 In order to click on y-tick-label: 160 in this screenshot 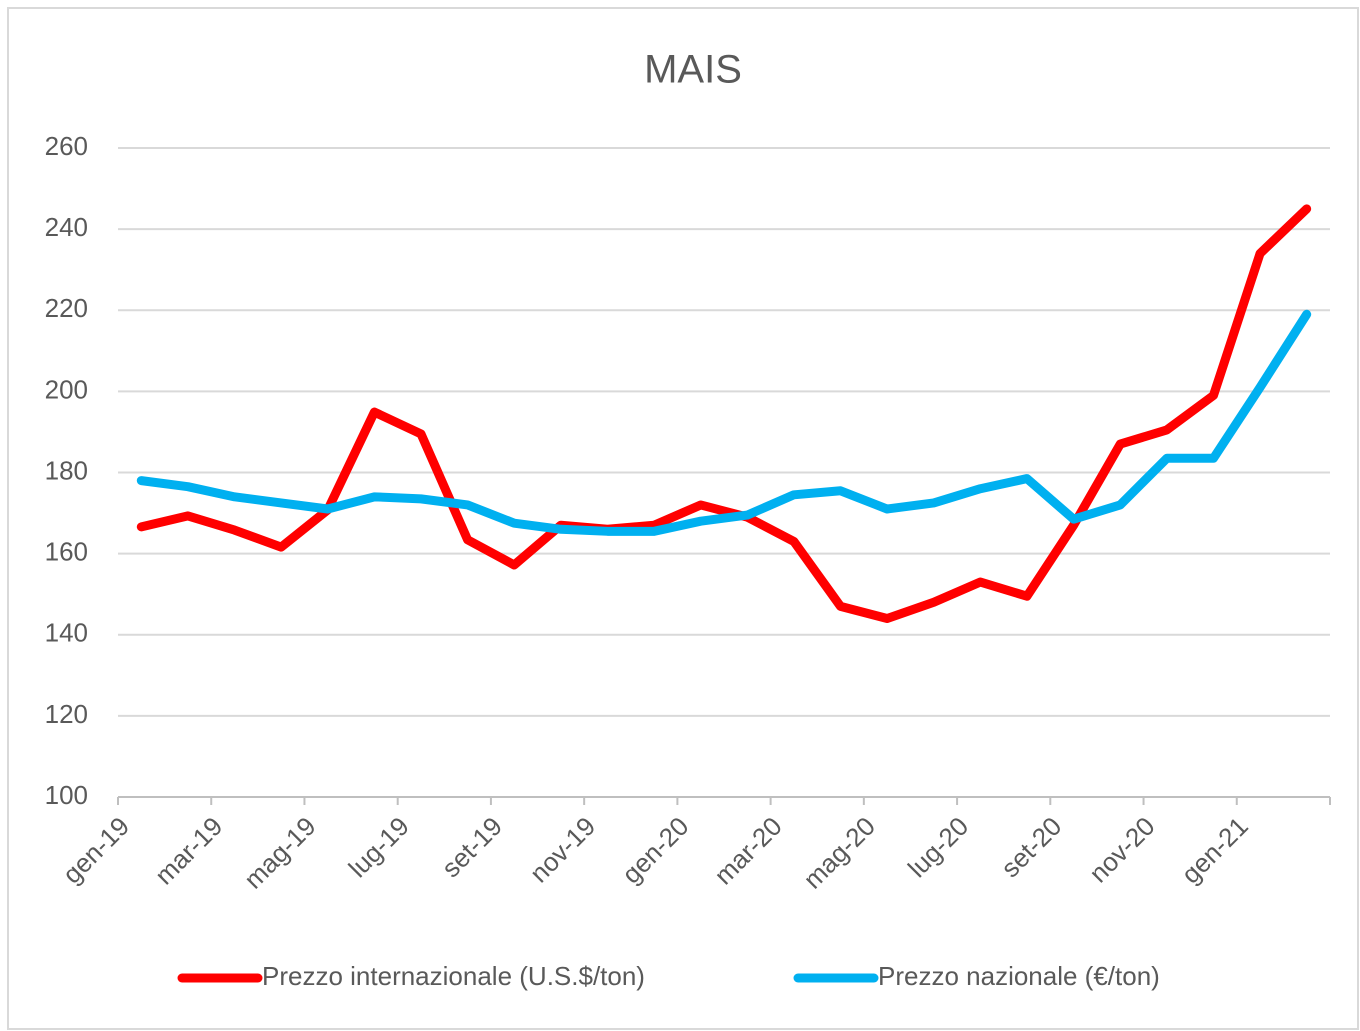, I will do `click(66, 552)`.